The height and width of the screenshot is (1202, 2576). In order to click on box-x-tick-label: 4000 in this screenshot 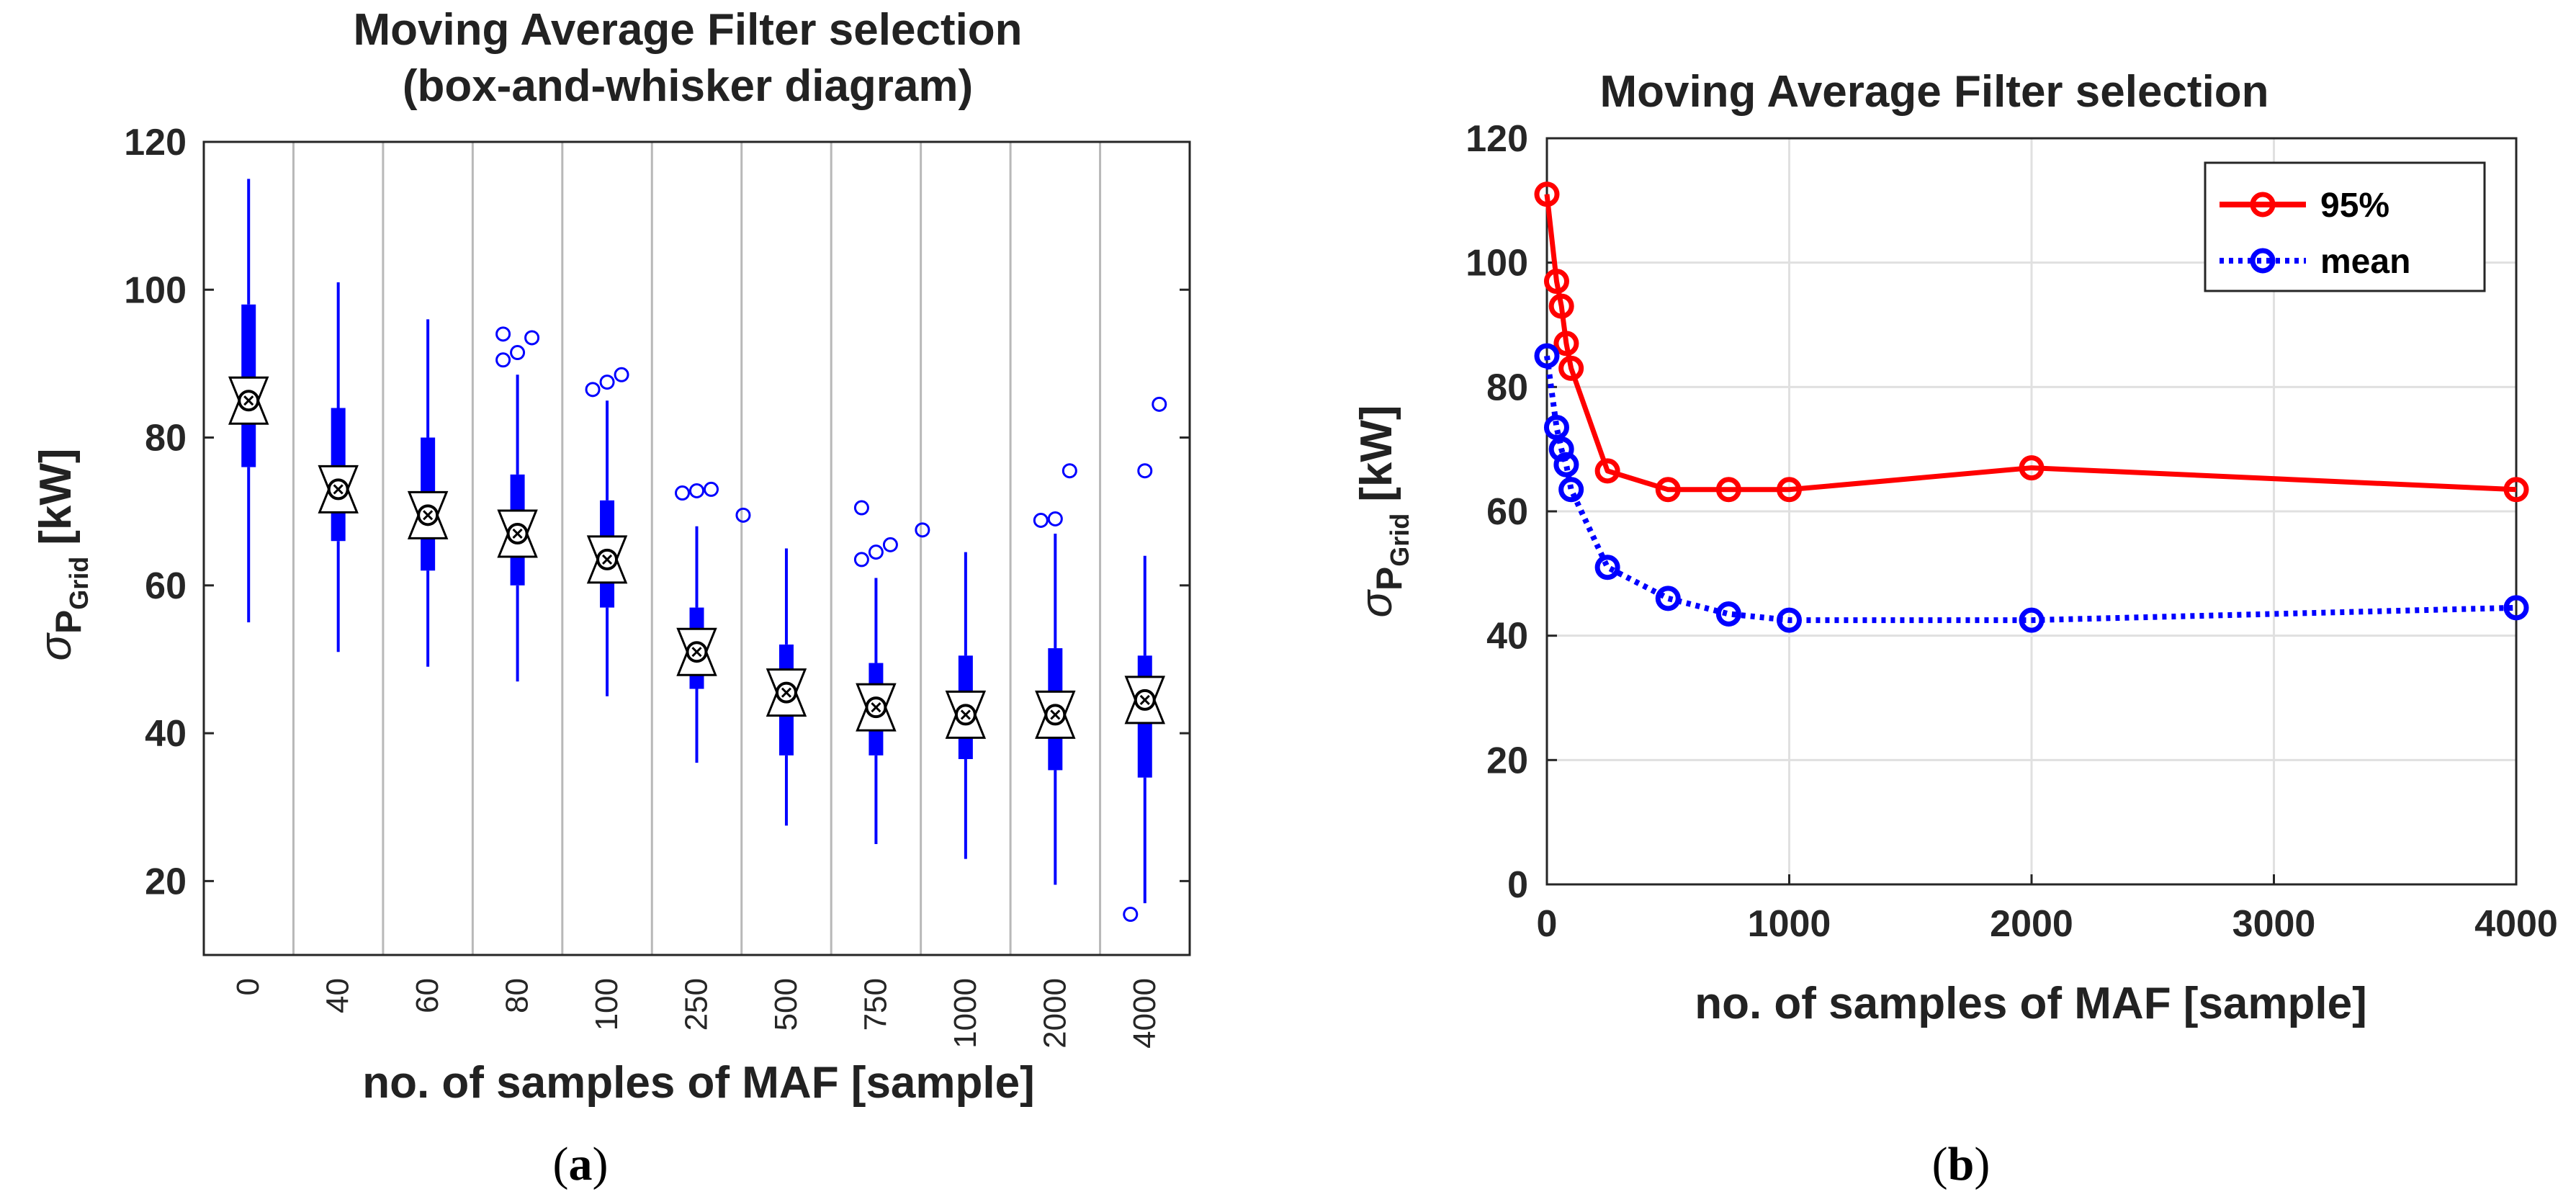, I will do `click(1144, 1013)`.